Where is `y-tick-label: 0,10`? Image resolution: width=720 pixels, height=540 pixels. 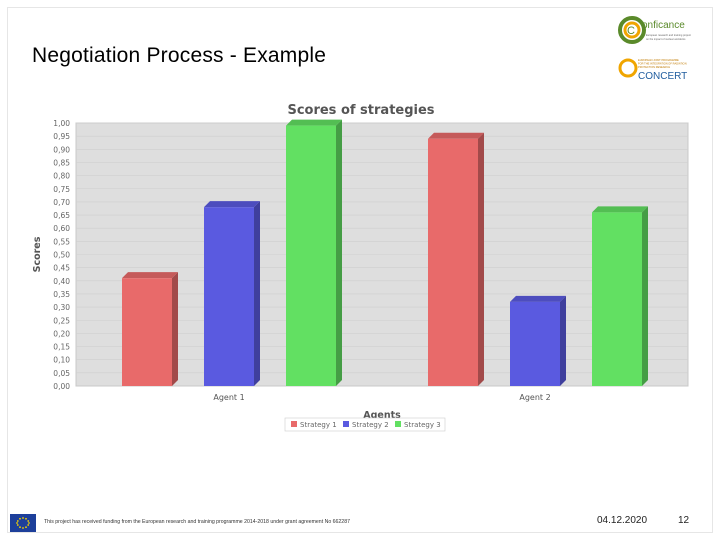
y-tick-label: 0,10 is located at coordinates (61, 360).